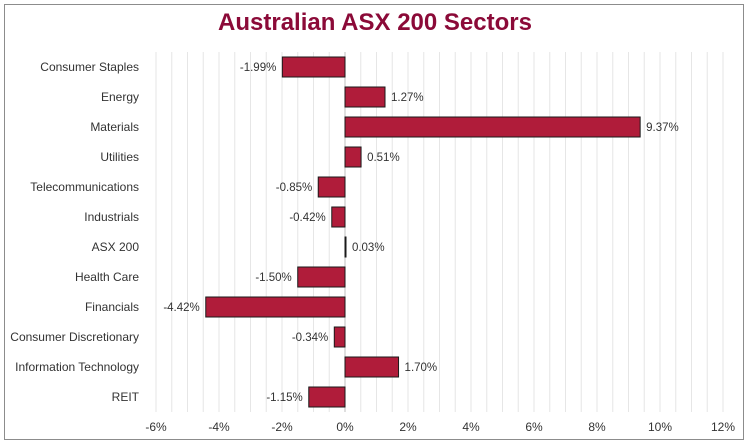  Describe the element at coordinates (84, 187) in the screenshot. I see `category-label: Telecommunications` at that location.